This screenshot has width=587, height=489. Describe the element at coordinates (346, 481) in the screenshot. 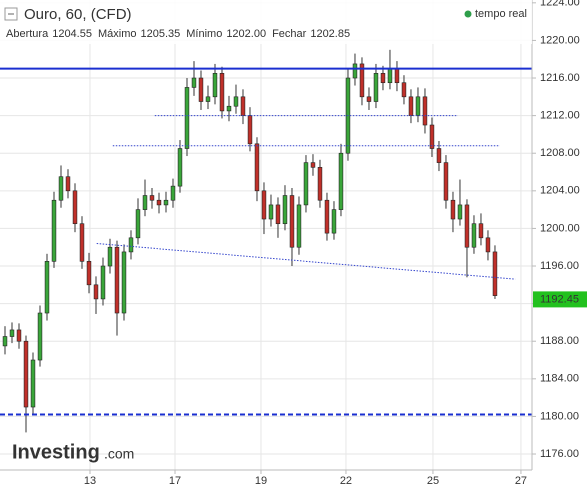

I see `x-tick-label: 22` at that location.